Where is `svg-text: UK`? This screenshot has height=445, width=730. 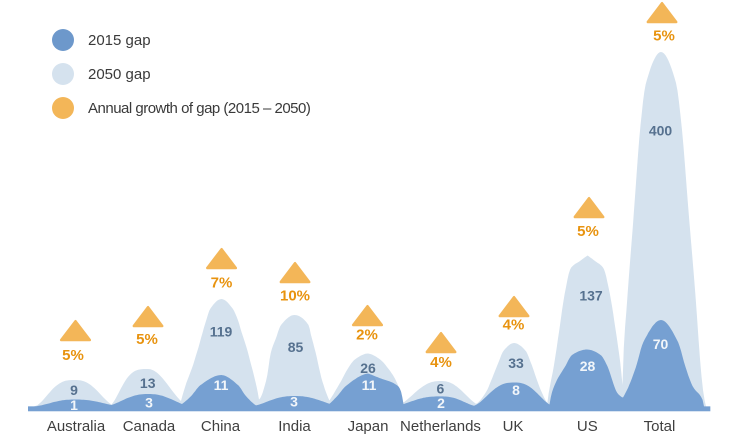 svg-text: UK is located at coordinates (513, 426).